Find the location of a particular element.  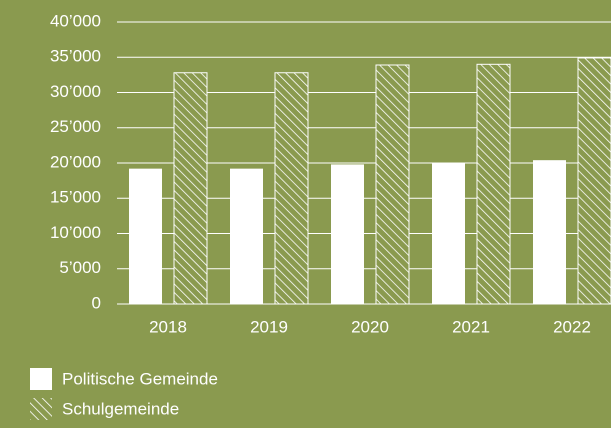

y-tick-label: 0 is located at coordinates (96, 302).